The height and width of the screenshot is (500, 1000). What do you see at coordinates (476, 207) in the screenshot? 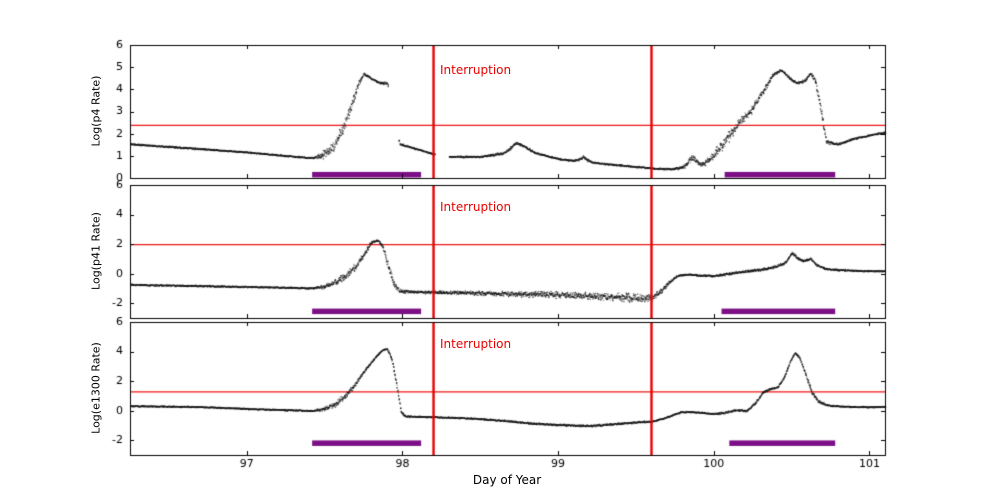
I see `interruption-label-2: Interruption` at bounding box center [476, 207].